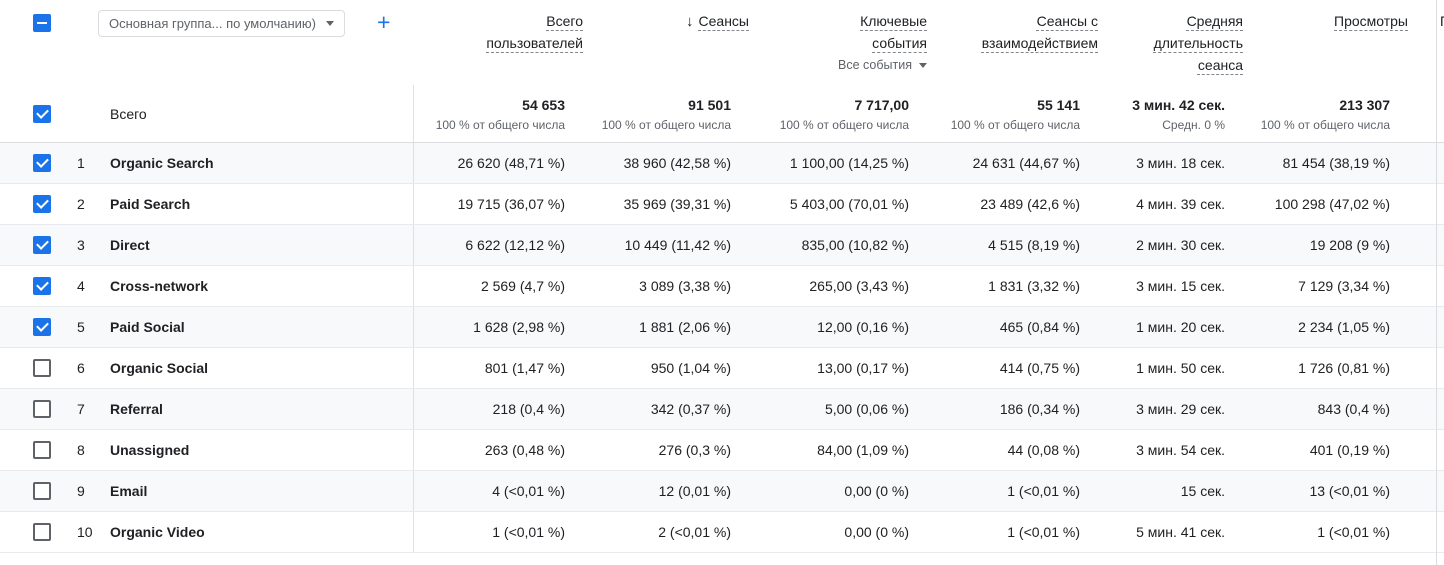 This screenshot has width=1444, height=565. What do you see at coordinates (257, 327) in the screenshot?
I see `row-dimension: Paid Social` at bounding box center [257, 327].